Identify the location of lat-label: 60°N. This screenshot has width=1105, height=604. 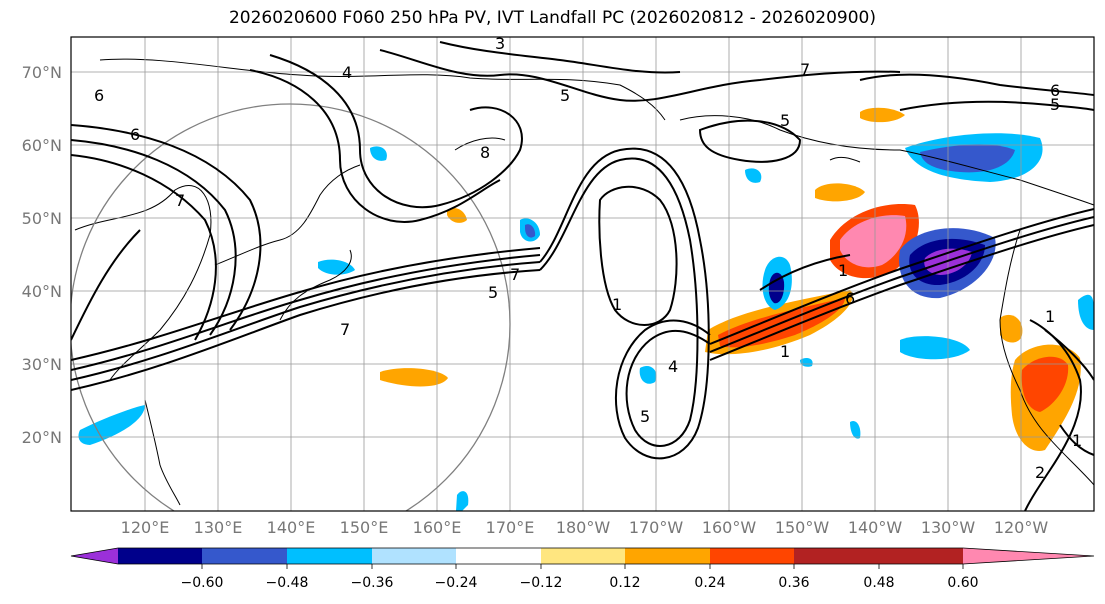
(42, 145).